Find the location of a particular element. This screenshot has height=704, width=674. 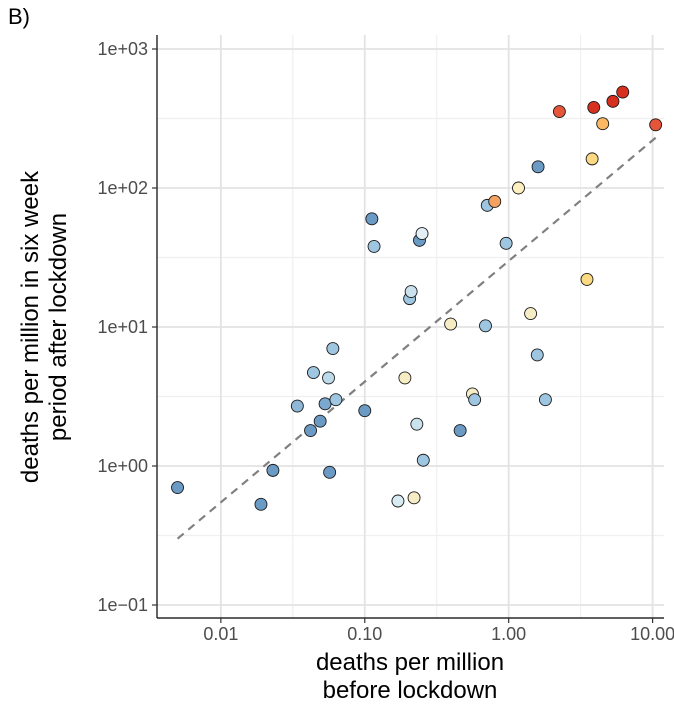

x-tick-label: 1.00 is located at coordinates (508, 634).